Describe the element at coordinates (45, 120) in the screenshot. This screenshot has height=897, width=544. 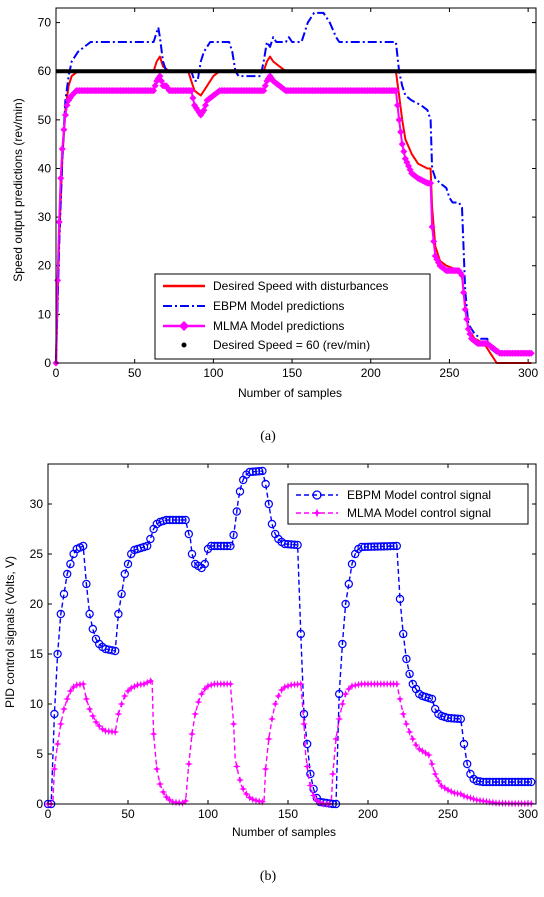
I see `y-tick-label: 50` at that location.